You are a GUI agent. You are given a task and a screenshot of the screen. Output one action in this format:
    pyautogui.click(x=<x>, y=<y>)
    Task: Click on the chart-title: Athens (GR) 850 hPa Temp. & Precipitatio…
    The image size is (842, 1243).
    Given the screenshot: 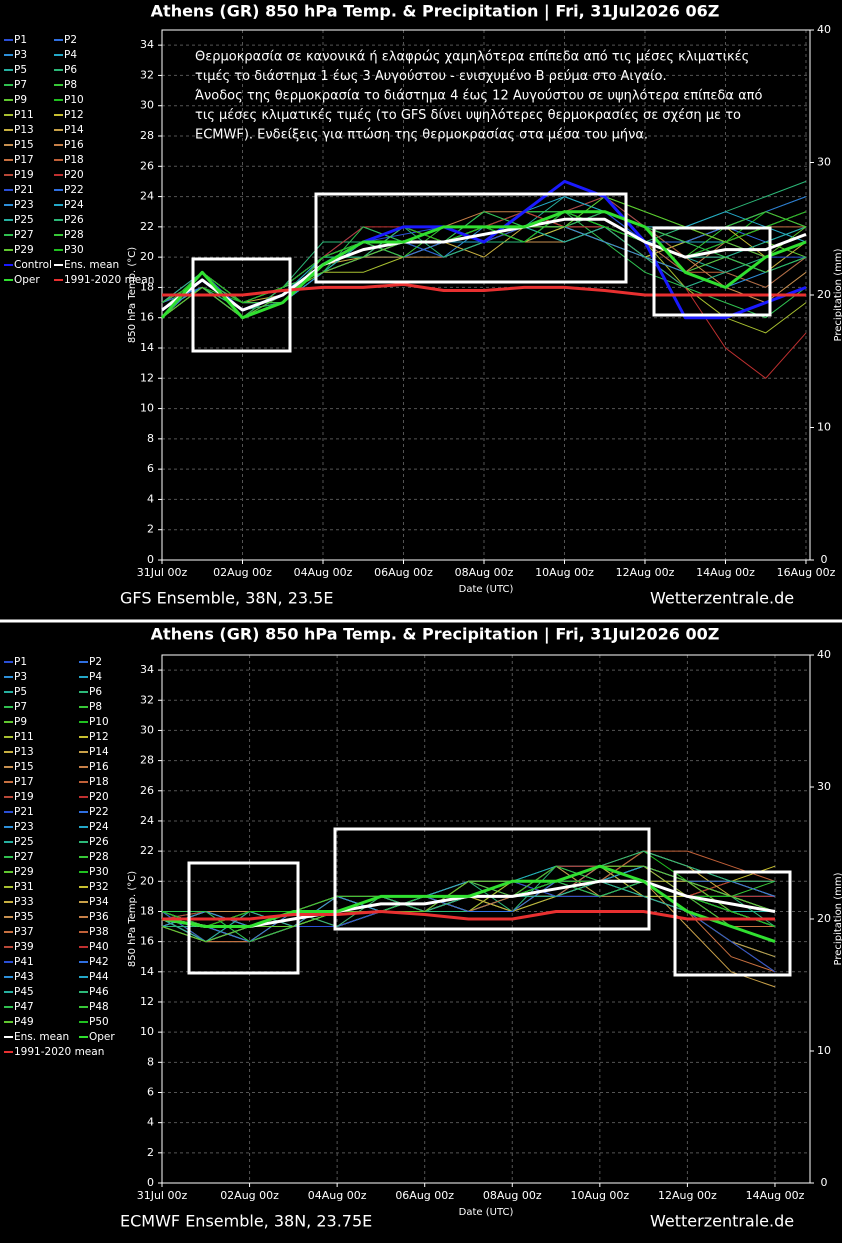 What is the action you would take?
    pyautogui.click(x=435, y=635)
    